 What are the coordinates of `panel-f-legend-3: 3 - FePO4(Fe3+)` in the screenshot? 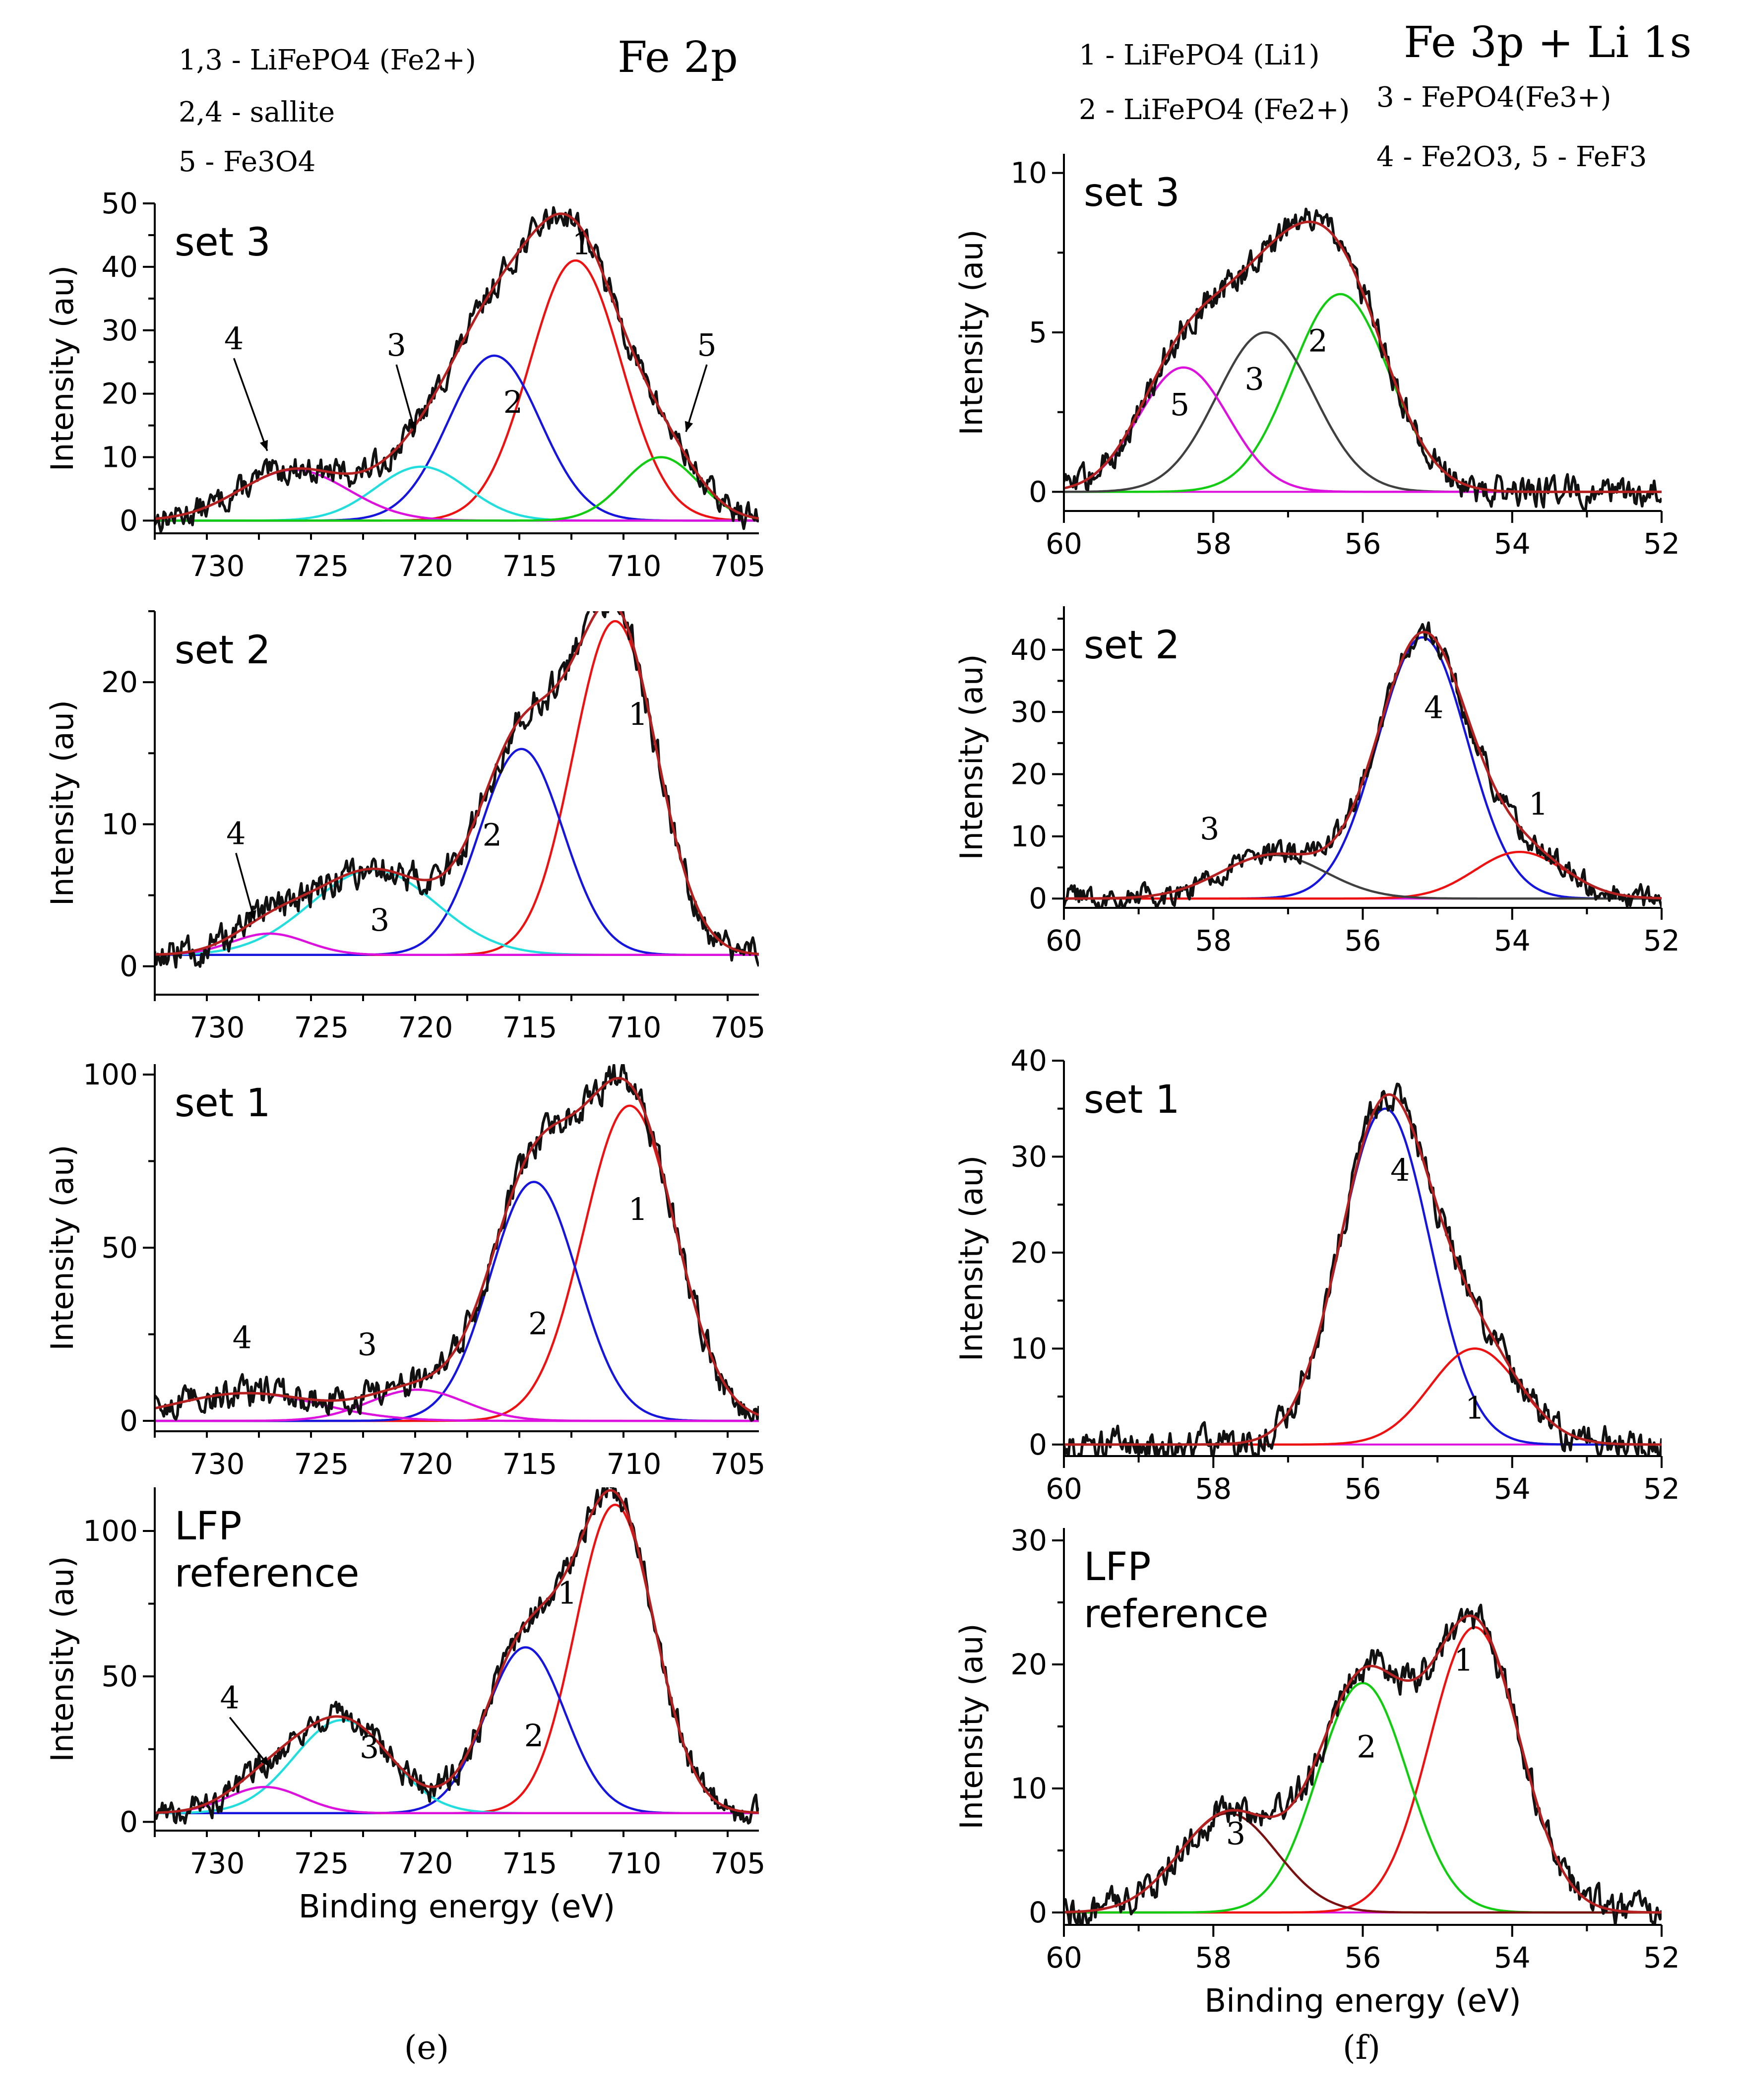 It's located at (1493, 97).